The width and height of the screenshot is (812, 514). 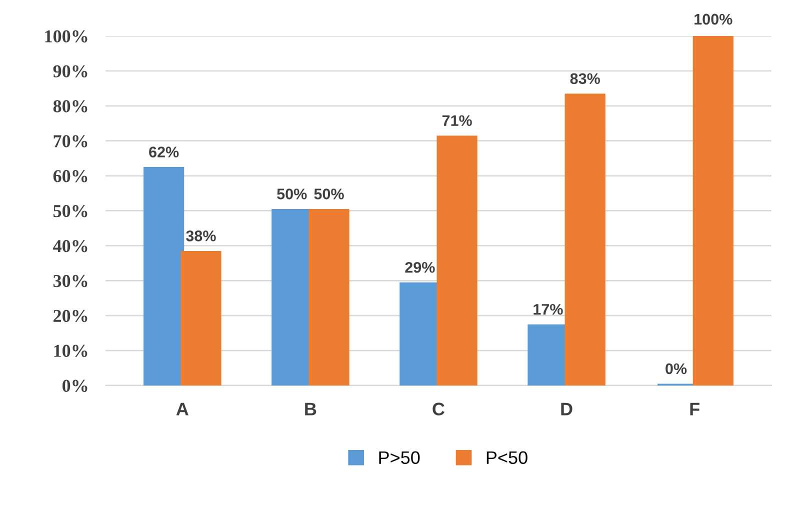 I want to click on x-tick-label: B, so click(x=310, y=409).